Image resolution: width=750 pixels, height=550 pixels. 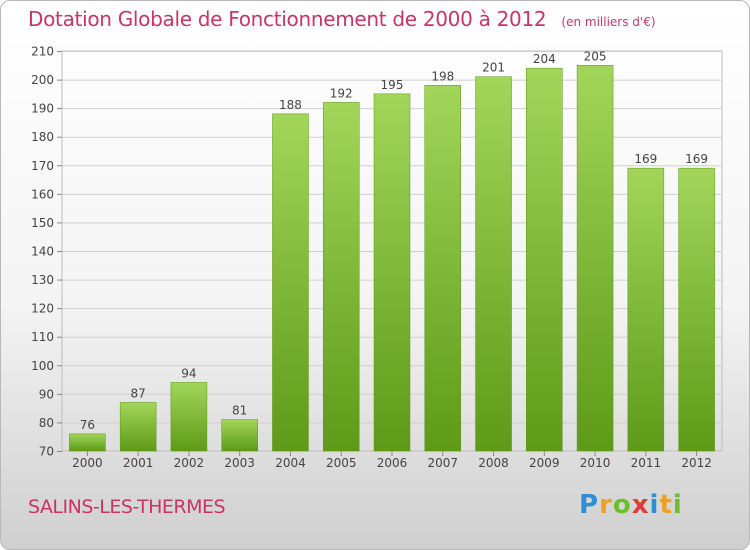 I want to click on value-label-2000: 76, so click(x=87, y=425).